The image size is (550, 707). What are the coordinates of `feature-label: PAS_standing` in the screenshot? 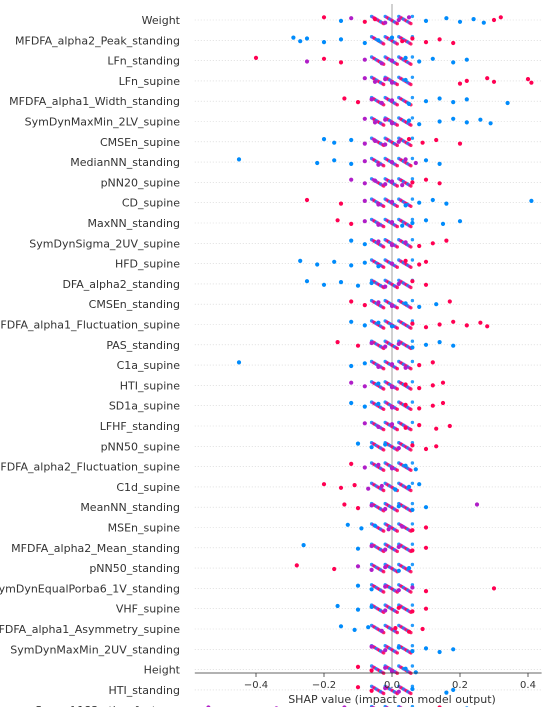 It's located at (143, 345).